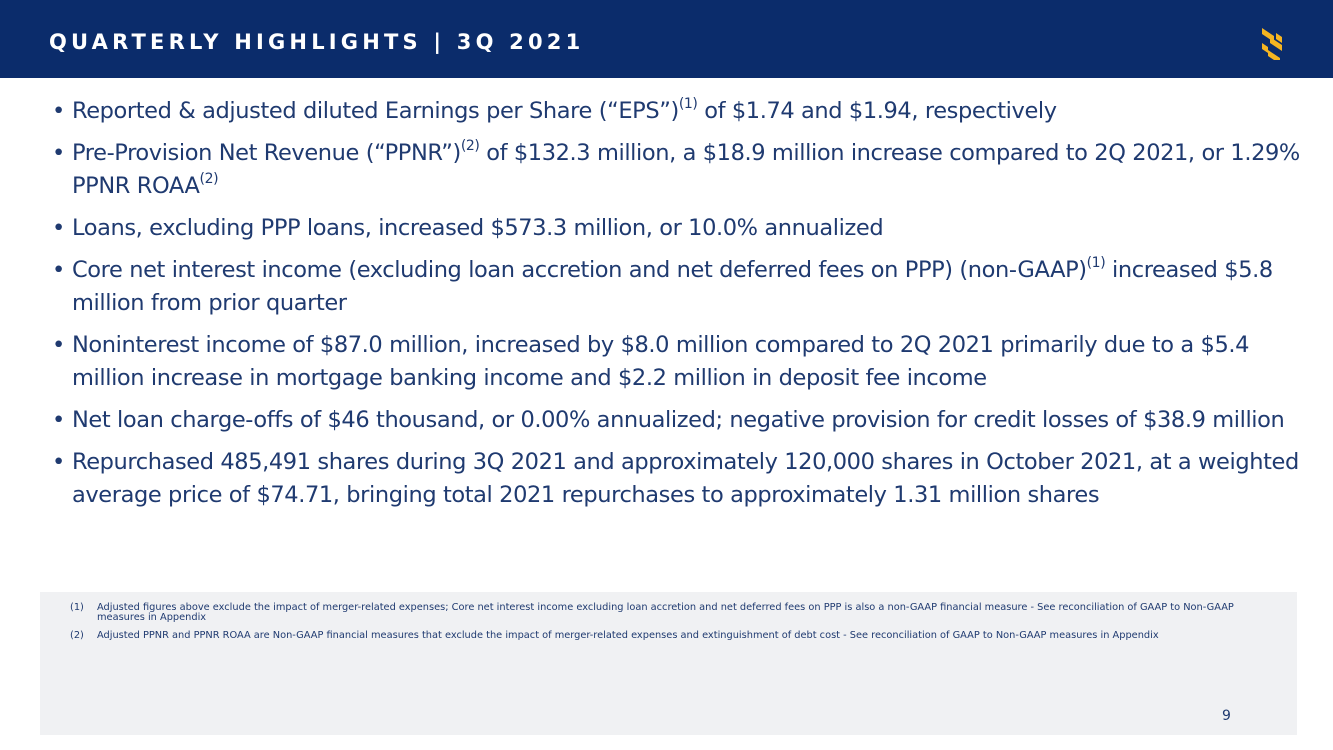 This screenshot has width=1333, height=750. What do you see at coordinates (317, 42) in the screenshot?
I see `page-title: QUARTERLY HIGHLIGHTS | 3Q 2021` at bounding box center [317, 42].